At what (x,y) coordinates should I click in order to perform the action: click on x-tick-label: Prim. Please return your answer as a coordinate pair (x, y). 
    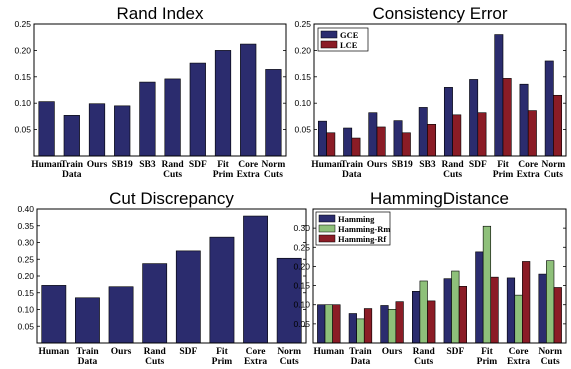
    Looking at the image, I should click on (222, 362).